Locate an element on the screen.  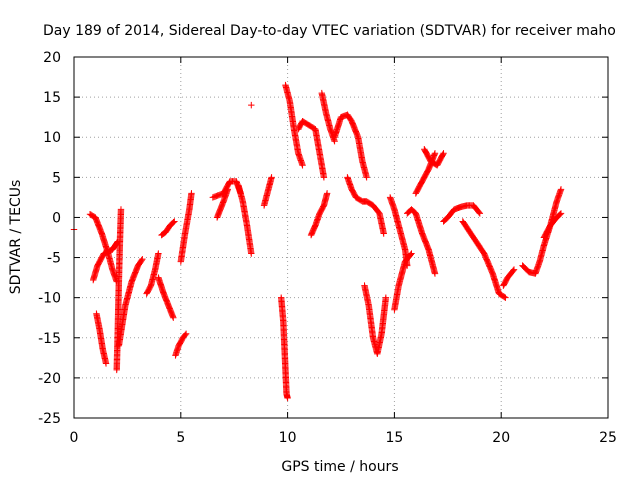
x-tick-label: 5 is located at coordinates (180, 438).